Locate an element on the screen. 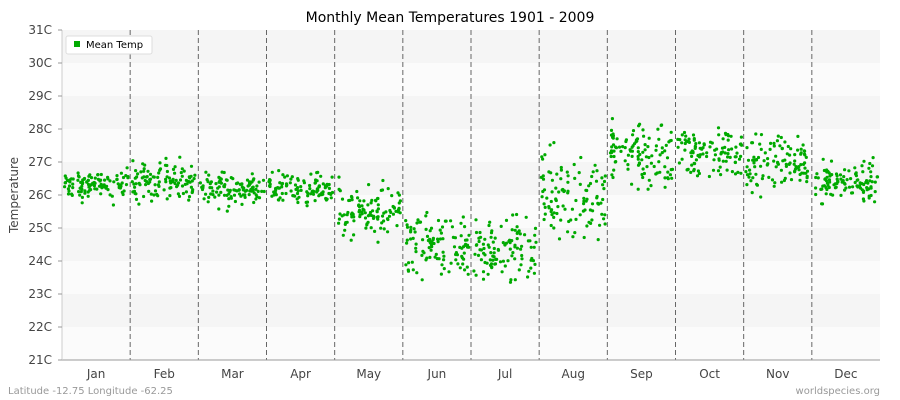  y-tick-label: 26C is located at coordinates (40, 195).